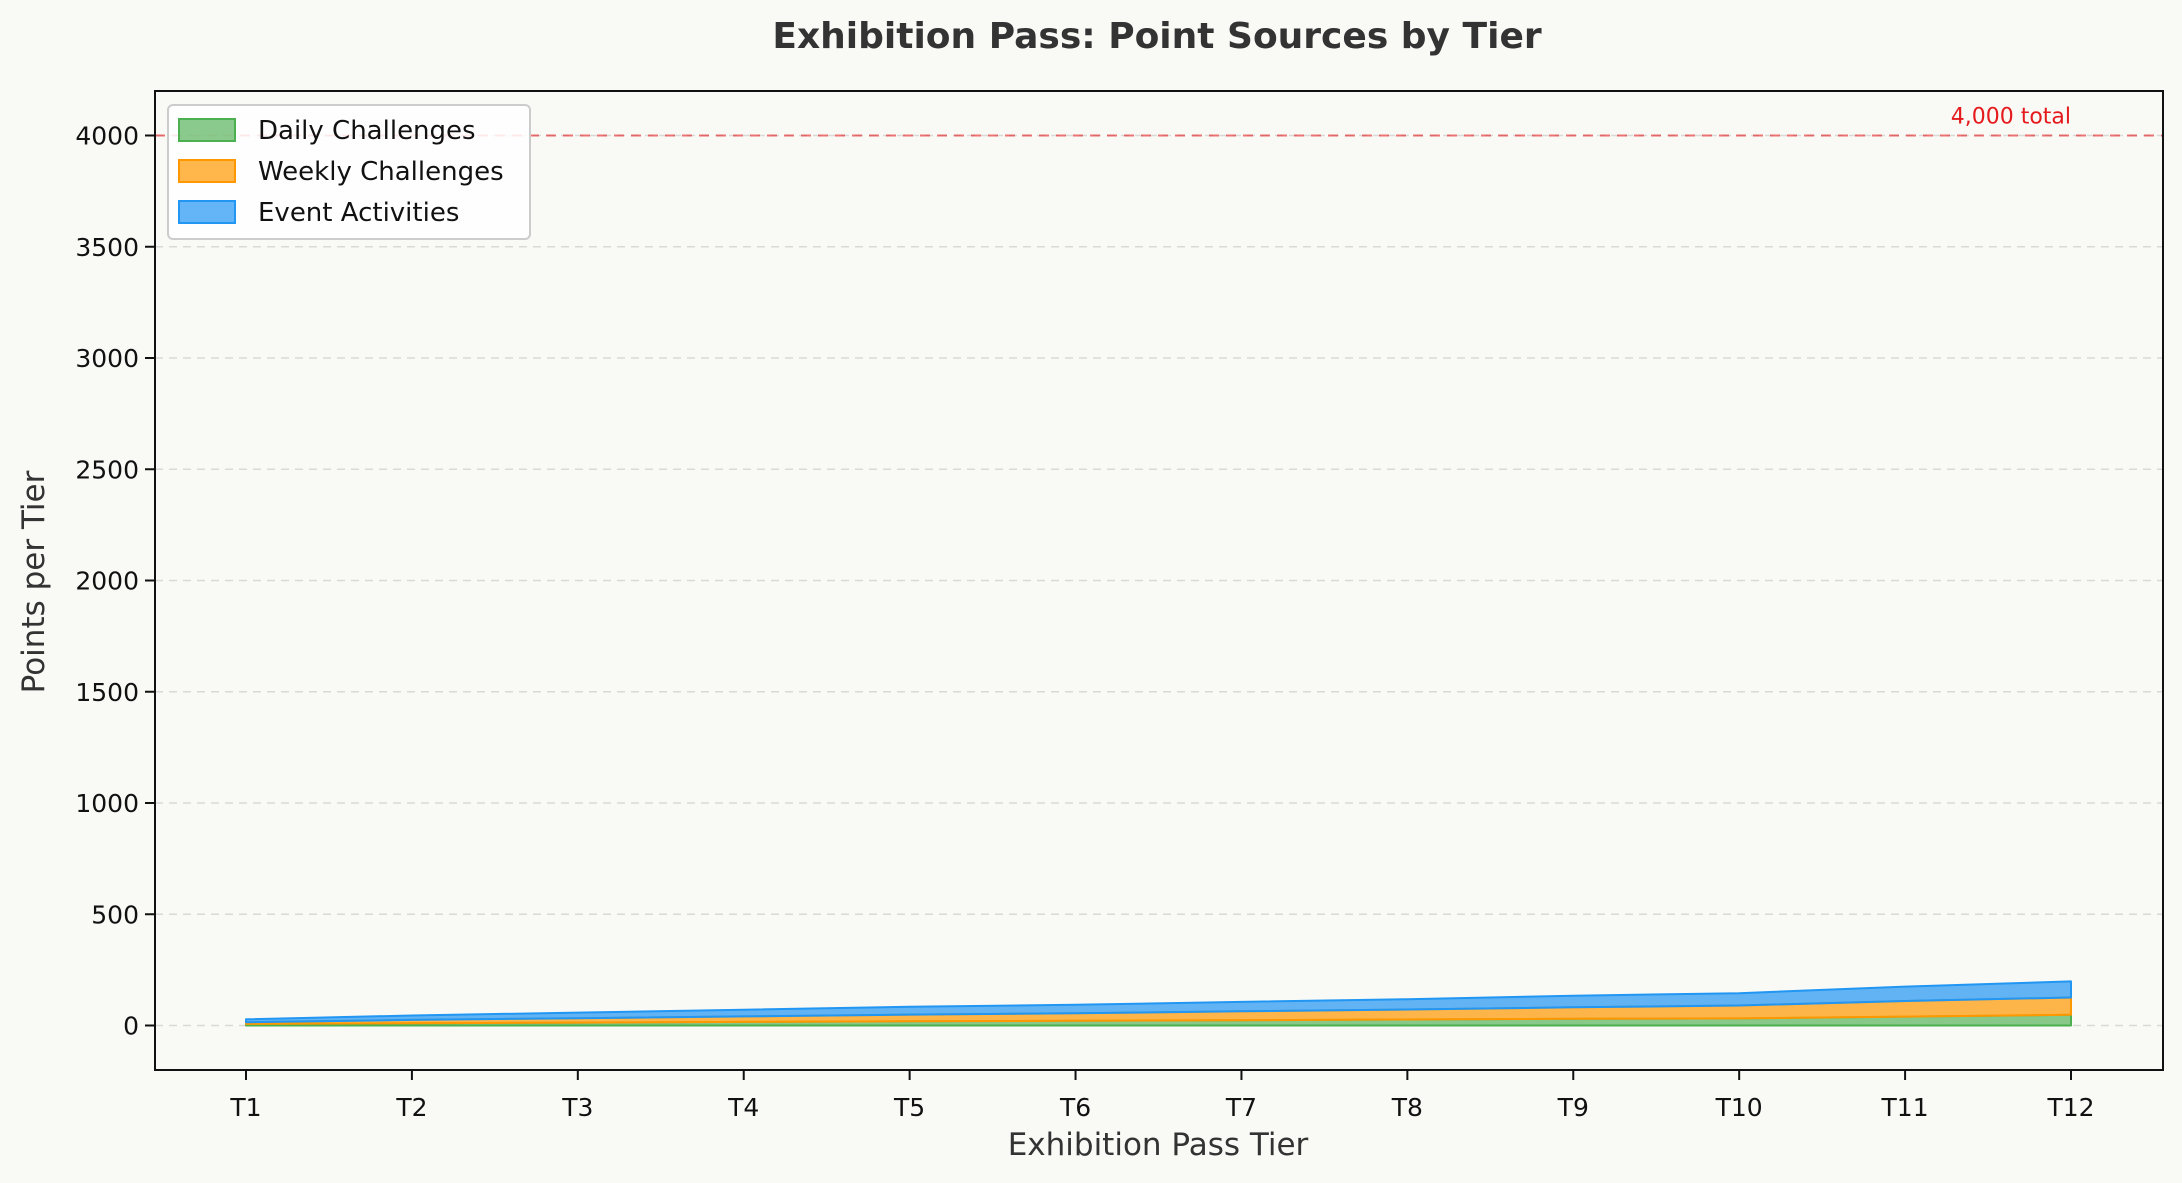  Describe the element at coordinates (207, 171) in the screenshot. I see `legend-swatch-weekly-challenges` at that location.